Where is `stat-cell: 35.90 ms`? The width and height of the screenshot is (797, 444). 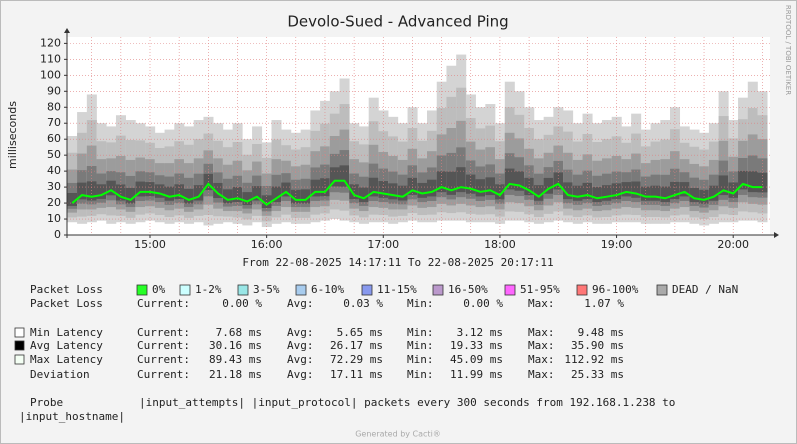
stat-cell: 35.90 ms is located at coordinates (597, 345).